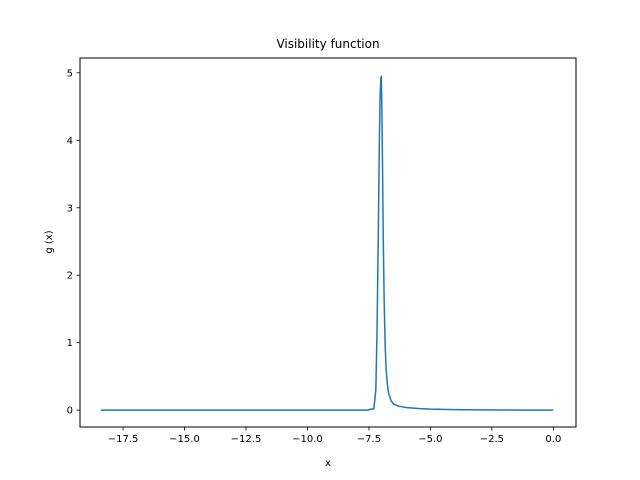 The image size is (640, 480). What do you see at coordinates (73, 242) in the screenshot?
I see `y-axis: 0 1 2 3 4 5` at bounding box center [73, 242].